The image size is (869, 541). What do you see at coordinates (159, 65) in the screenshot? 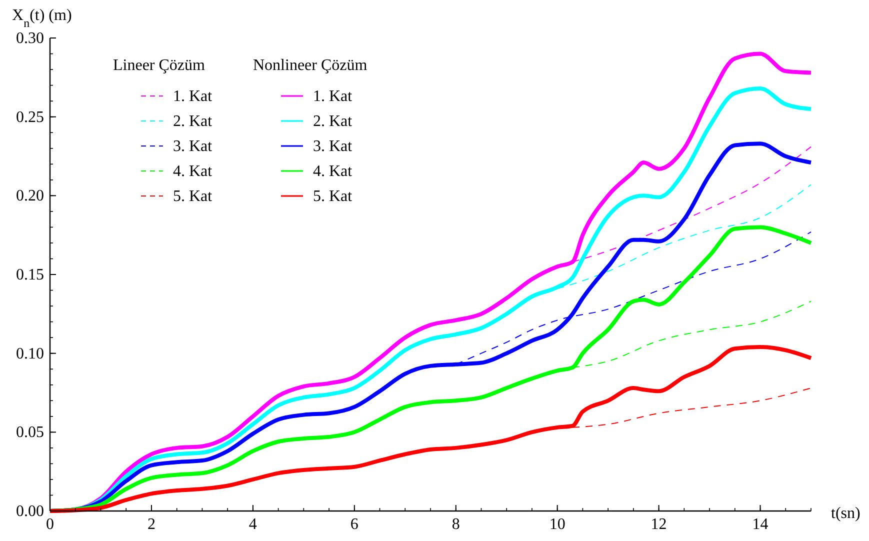
I see `annotation: Lineer Çözüm` at bounding box center [159, 65].